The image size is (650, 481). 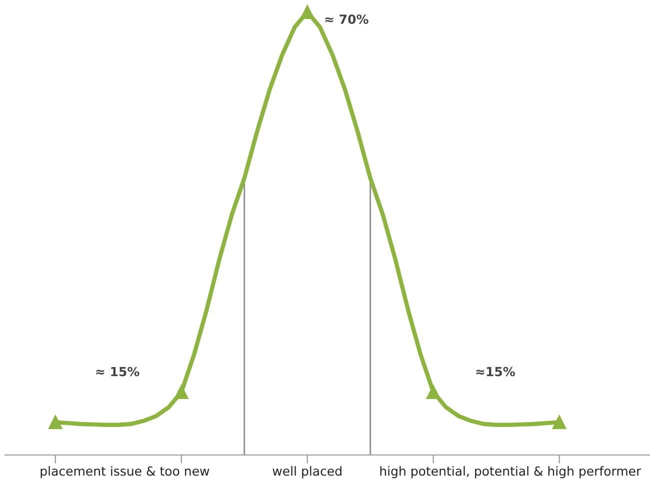 What do you see at coordinates (307, 472) in the screenshot?
I see `text: well placed` at bounding box center [307, 472].